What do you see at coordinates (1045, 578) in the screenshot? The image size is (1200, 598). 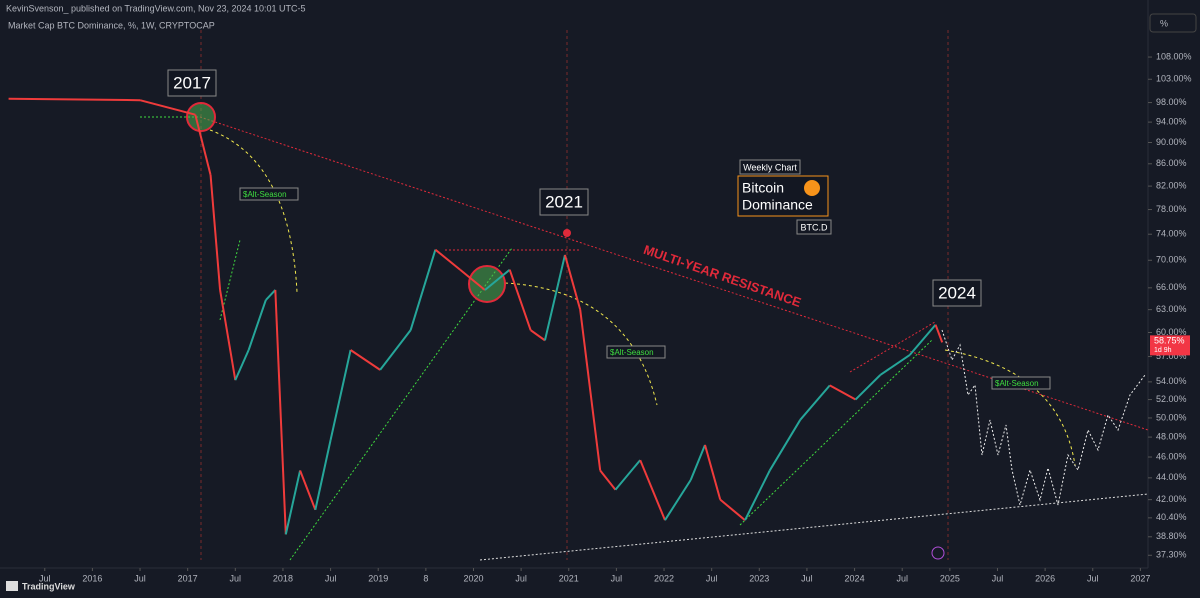 I see `x-tick-label: 2026` at bounding box center [1045, 578].